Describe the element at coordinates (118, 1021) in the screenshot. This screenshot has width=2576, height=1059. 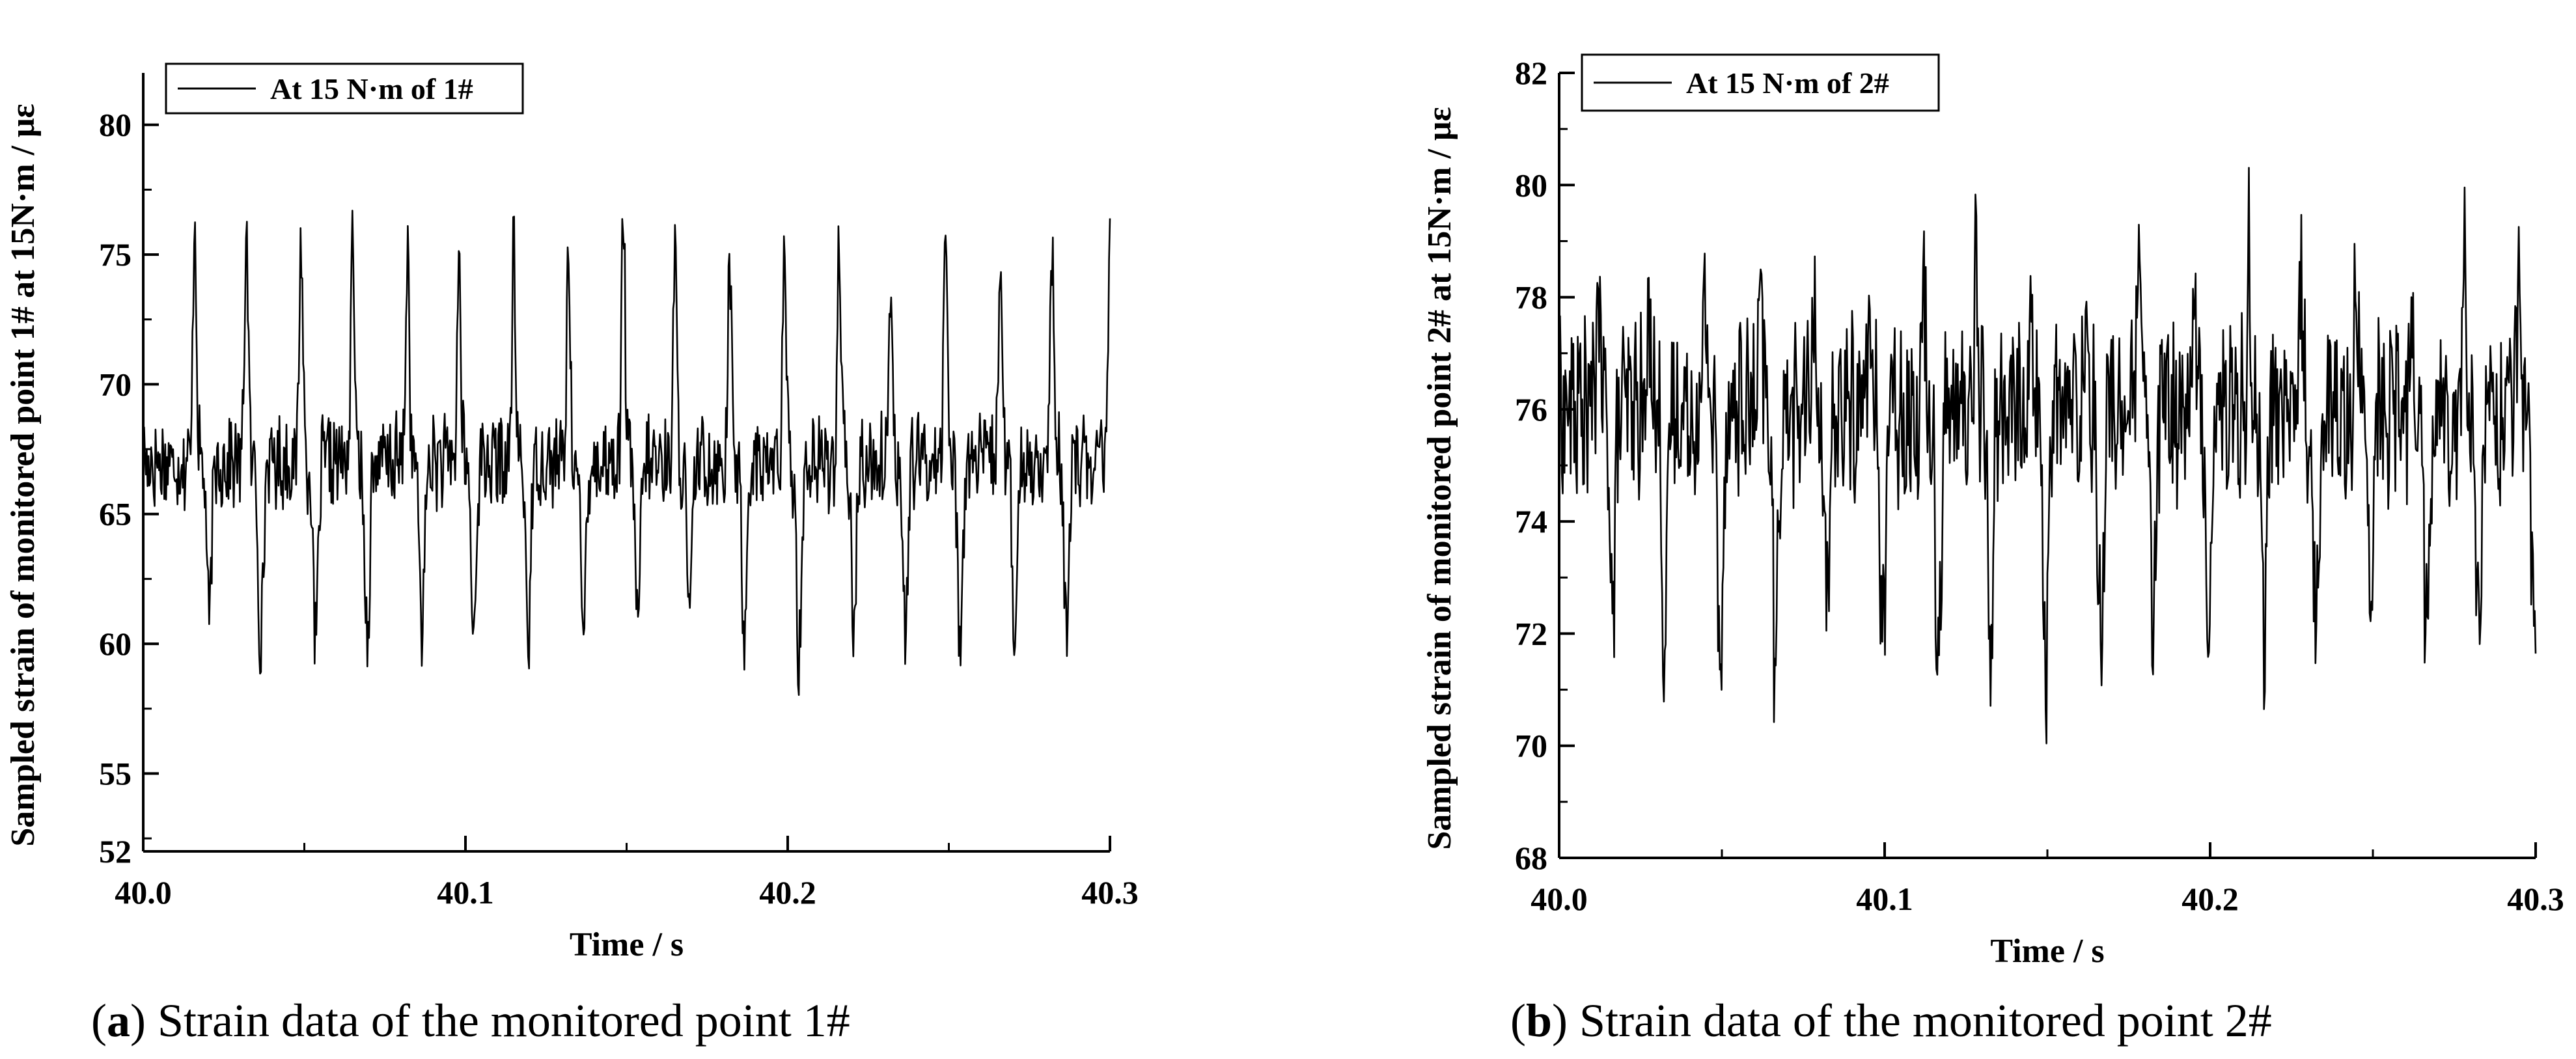
I see `caption-a-letter: a` at that location.